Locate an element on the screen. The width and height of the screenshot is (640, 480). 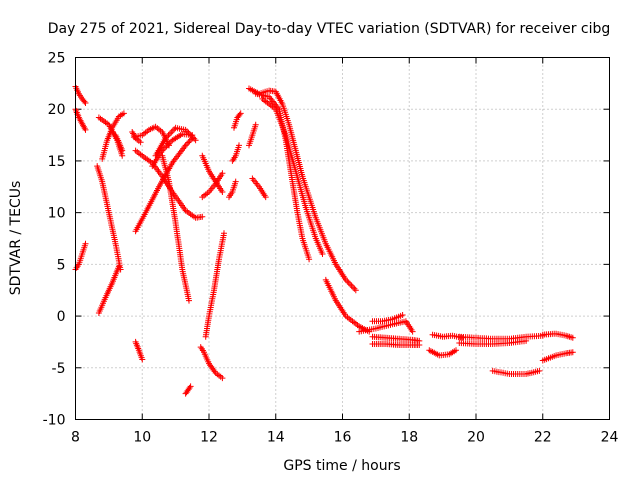
y-axis-label: SDTVAR / TECUs is located at coordinates (16, 238).